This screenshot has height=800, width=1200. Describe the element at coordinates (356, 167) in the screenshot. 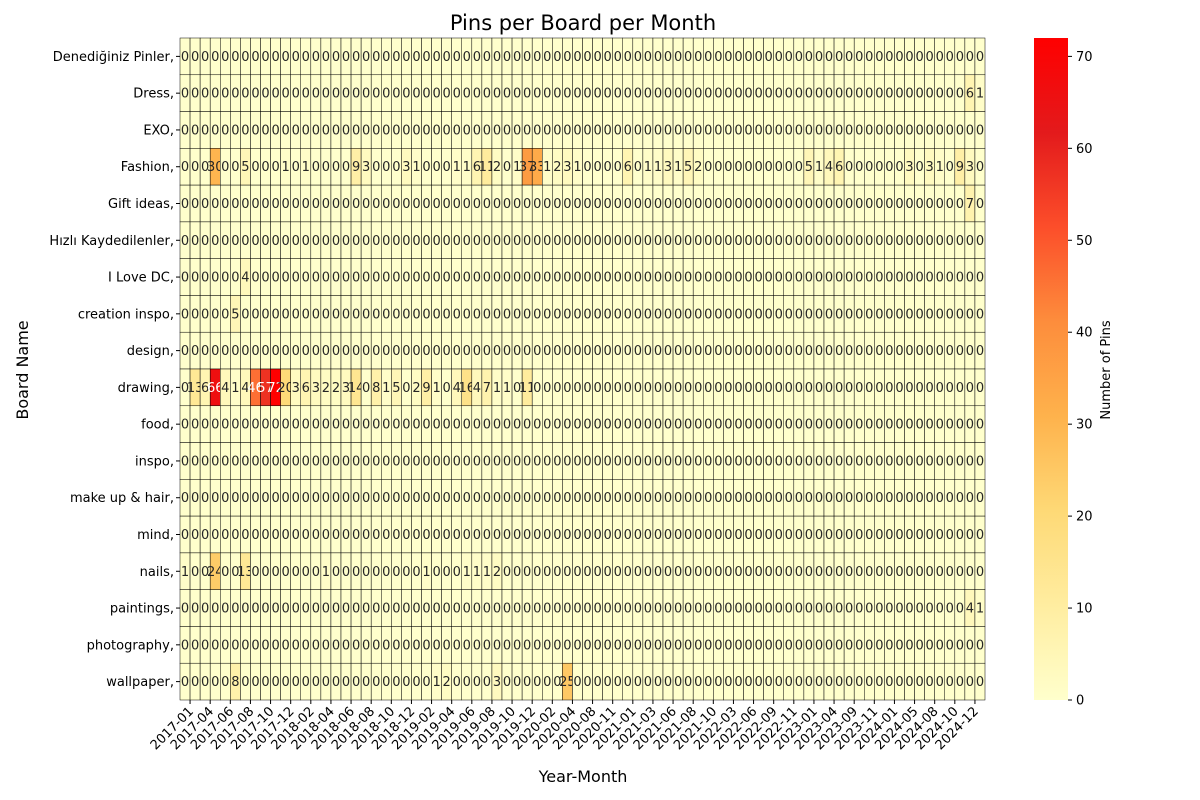

I see `cell-value-label: 9` at that location.